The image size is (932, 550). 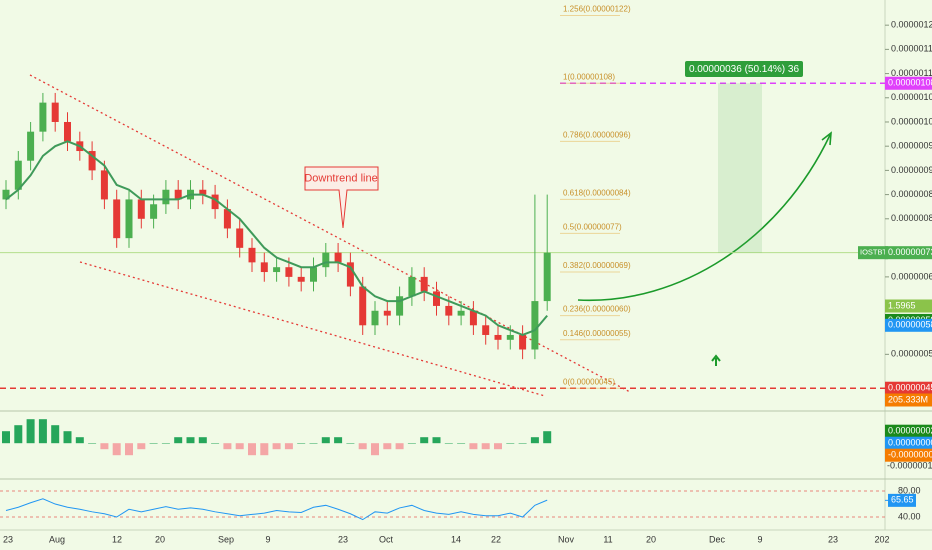 What do you see at coordinates (607, 539) in the screenshot?
I see `time-label: 11` at bounding box center [607, 539].